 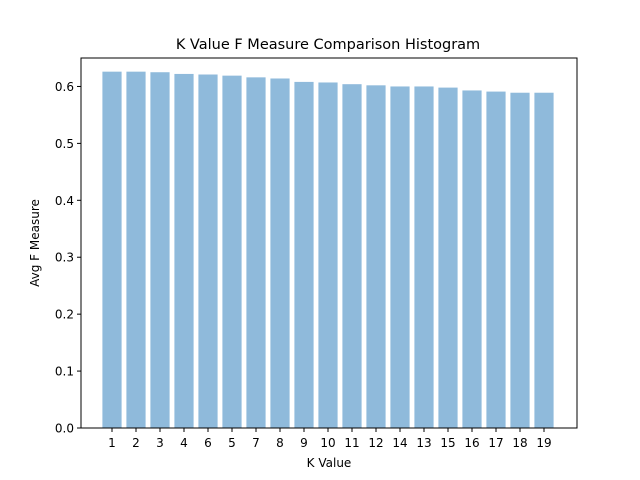 I want to click on x-tick-label: 11, so click(x=351, y=443).